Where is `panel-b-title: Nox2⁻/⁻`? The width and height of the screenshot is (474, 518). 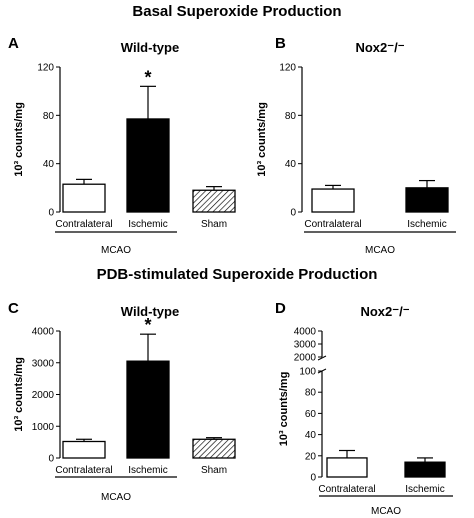 panel-b-title: Nox2⁻/⁻ is located at coordinates (379, 47).